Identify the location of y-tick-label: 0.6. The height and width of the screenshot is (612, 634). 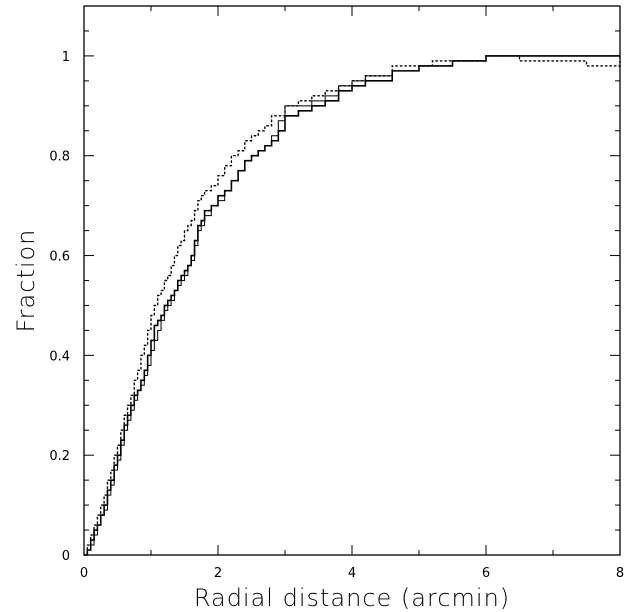
(59, 257).